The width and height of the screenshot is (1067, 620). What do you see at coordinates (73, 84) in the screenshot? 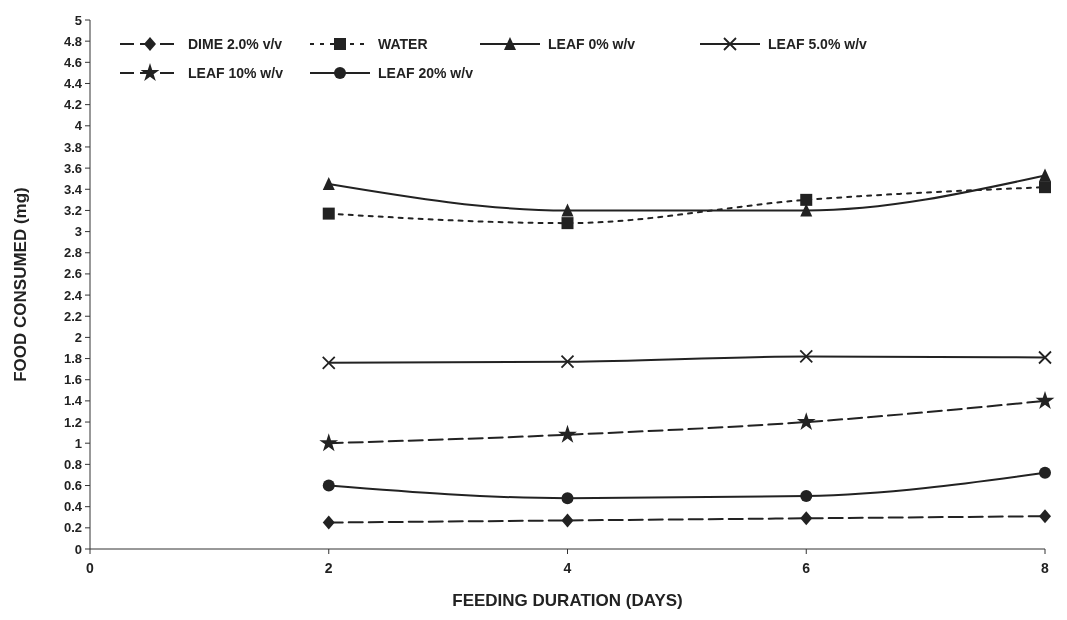
I see `y-tick-label: 4.4` at bounding box center [73, 84].